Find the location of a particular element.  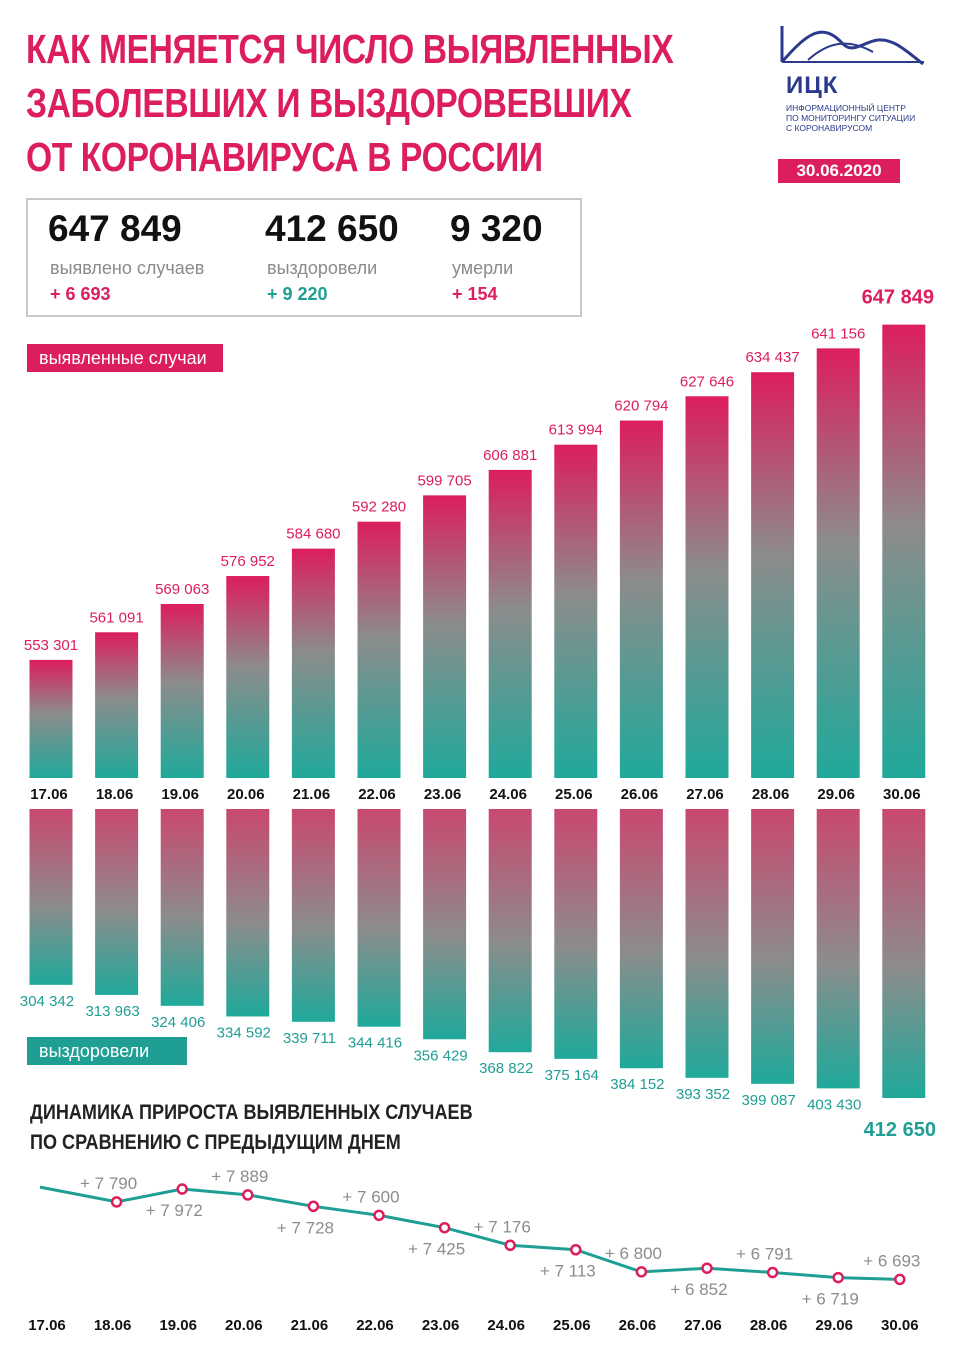

line-x-tick: 21.06 is located at coordinates (310, 1325).